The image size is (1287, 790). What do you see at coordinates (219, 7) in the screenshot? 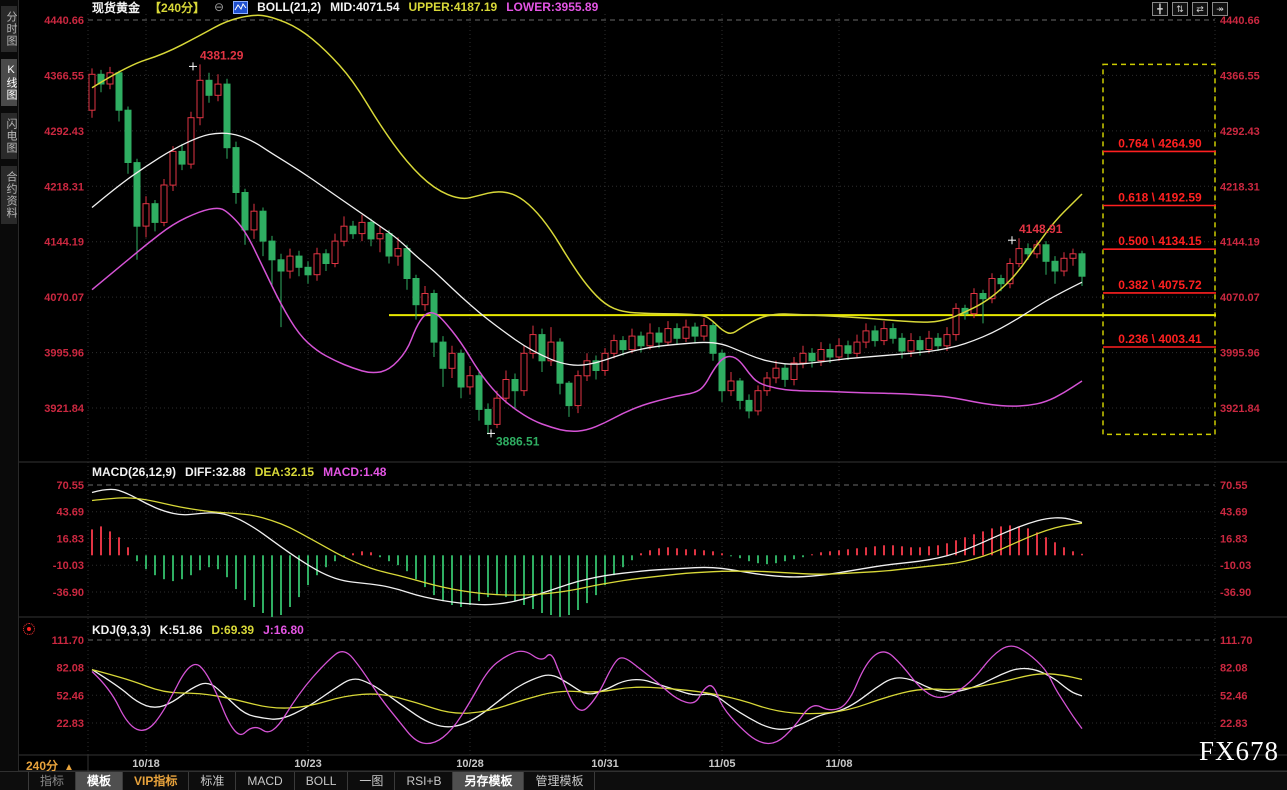
I see `collapse-icon: ⊖` at bounding box center [219, 7].